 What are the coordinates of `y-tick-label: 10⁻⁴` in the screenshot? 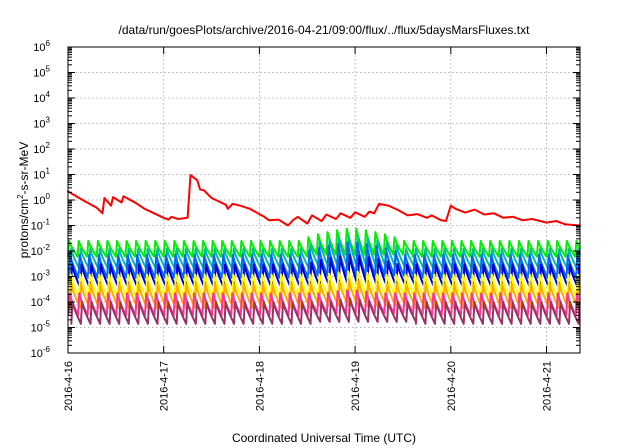 It's located at (41, 301).